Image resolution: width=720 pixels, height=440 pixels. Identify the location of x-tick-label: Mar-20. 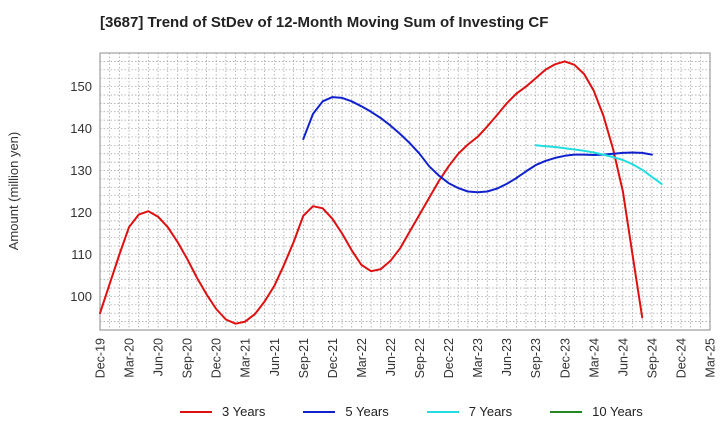
(130, 358).